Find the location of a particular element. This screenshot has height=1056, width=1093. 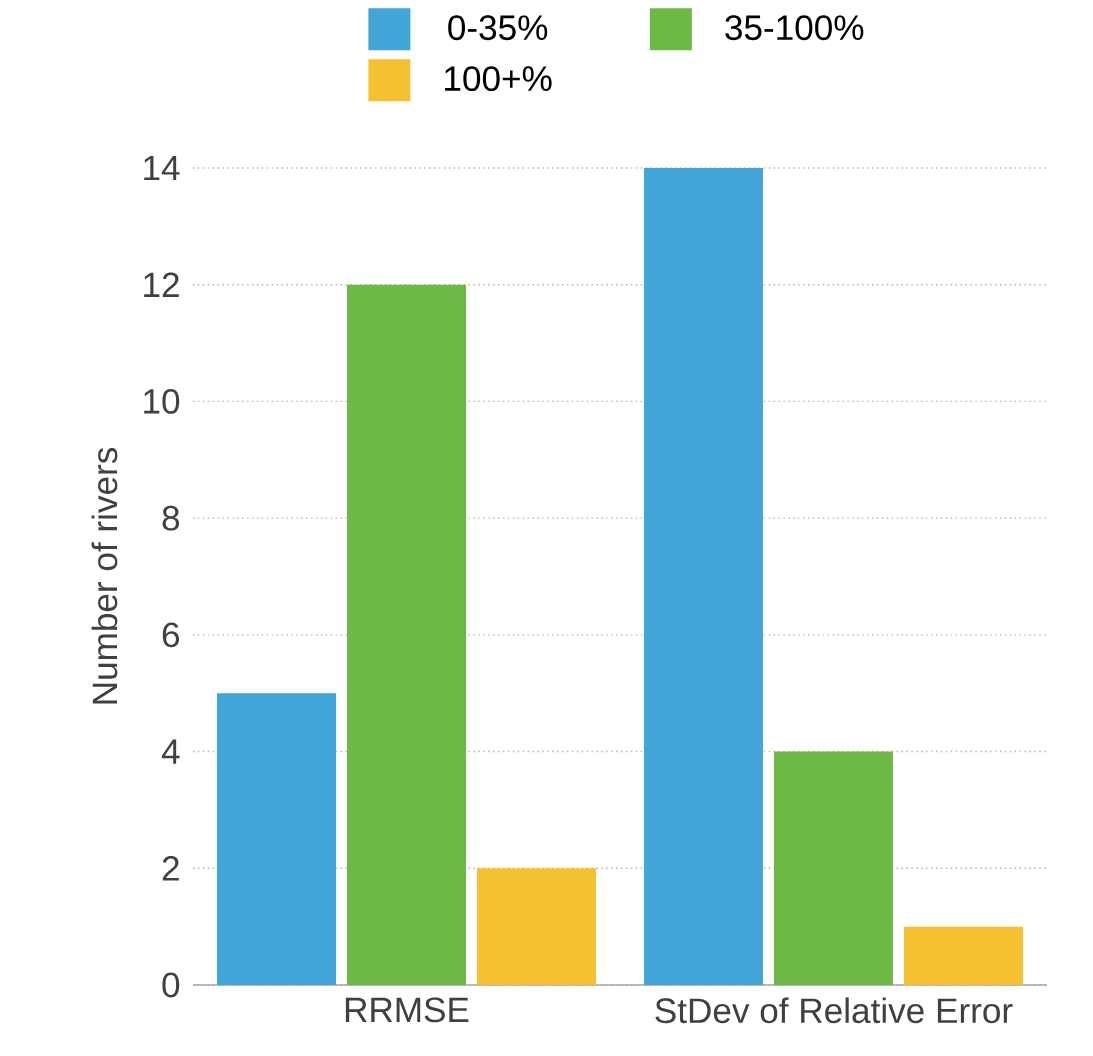

y-tick-label: 6 is located at coordinates (171, 635).